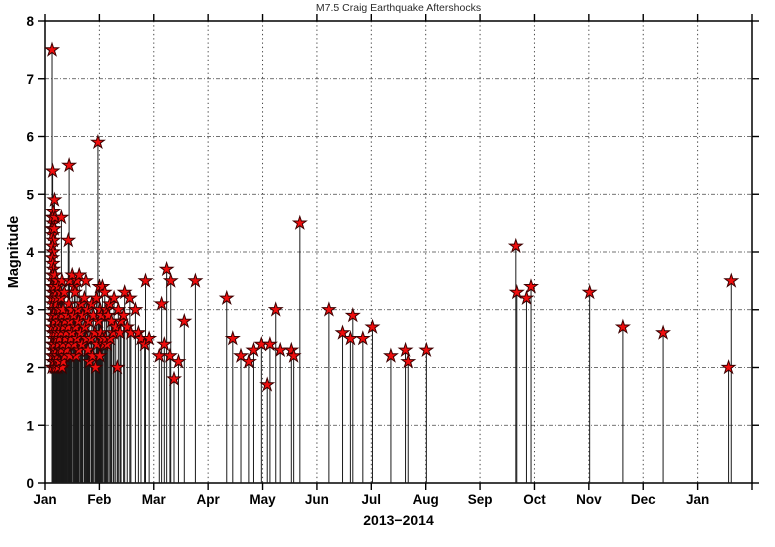 The height and width of the screenshot is (547, 775). I want to click on y-tick-label: 7, so click(30, 79).